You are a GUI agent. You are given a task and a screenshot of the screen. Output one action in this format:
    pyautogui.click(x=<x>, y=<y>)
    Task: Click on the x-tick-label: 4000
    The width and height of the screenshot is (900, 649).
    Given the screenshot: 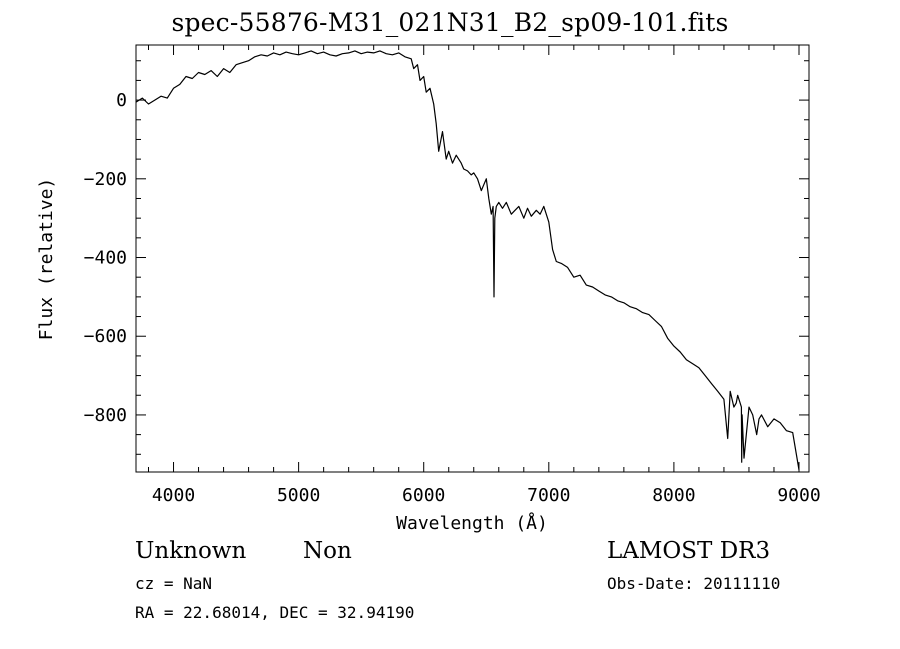 What is the action you would take?
    pyautogui.click(x=173, y=495)
    